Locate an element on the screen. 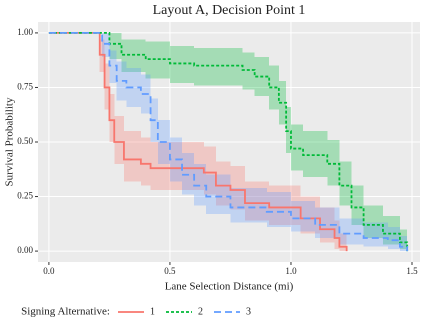  x-tick-label: 1.5 is located at coordinates (412, 271).